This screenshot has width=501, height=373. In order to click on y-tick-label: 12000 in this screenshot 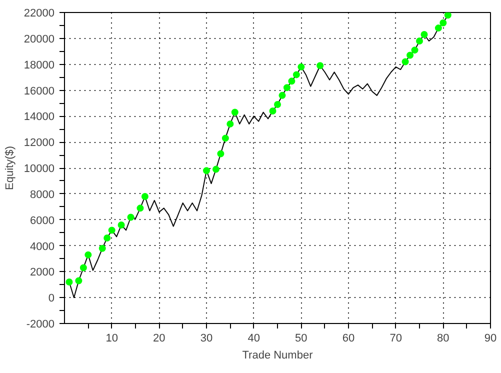, I will do `click(39, 143)`.